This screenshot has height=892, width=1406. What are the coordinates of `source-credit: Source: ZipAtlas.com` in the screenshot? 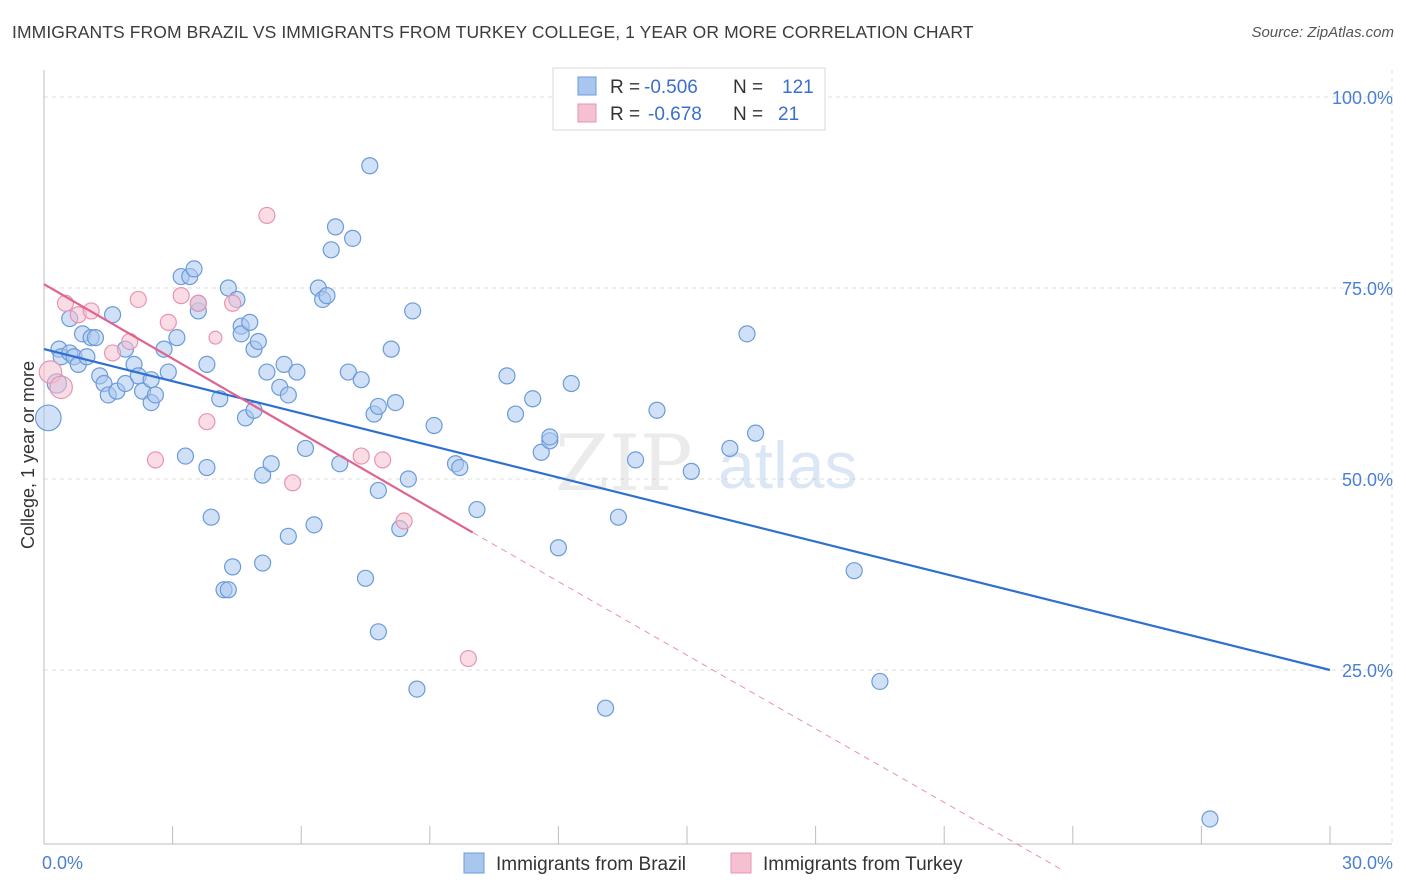 It's located at (1322, 32).